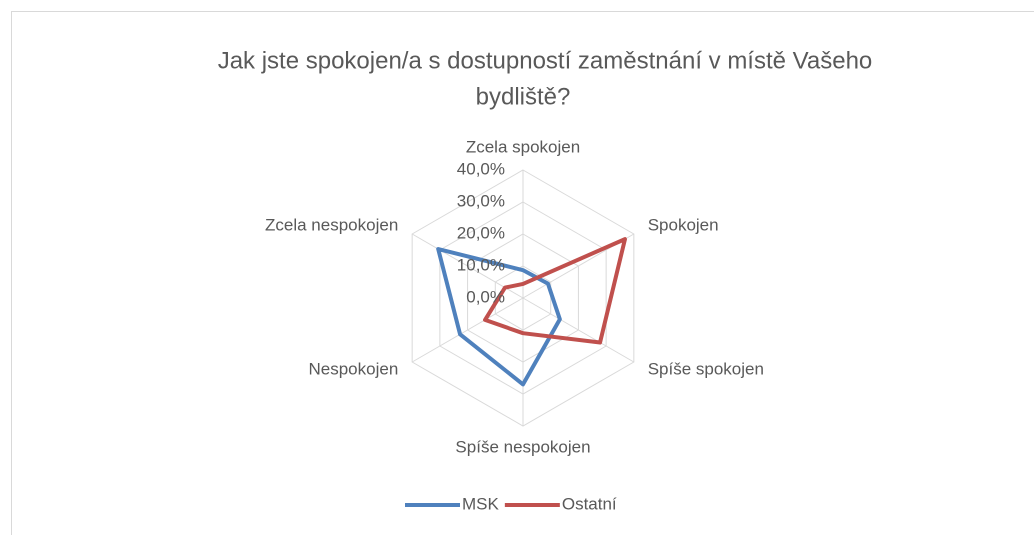 This screenshot has width=1034, height=540. Describe the element at coordinates (354, 368) in the screenshot. I see `category-label: Nespokojen` at that location.